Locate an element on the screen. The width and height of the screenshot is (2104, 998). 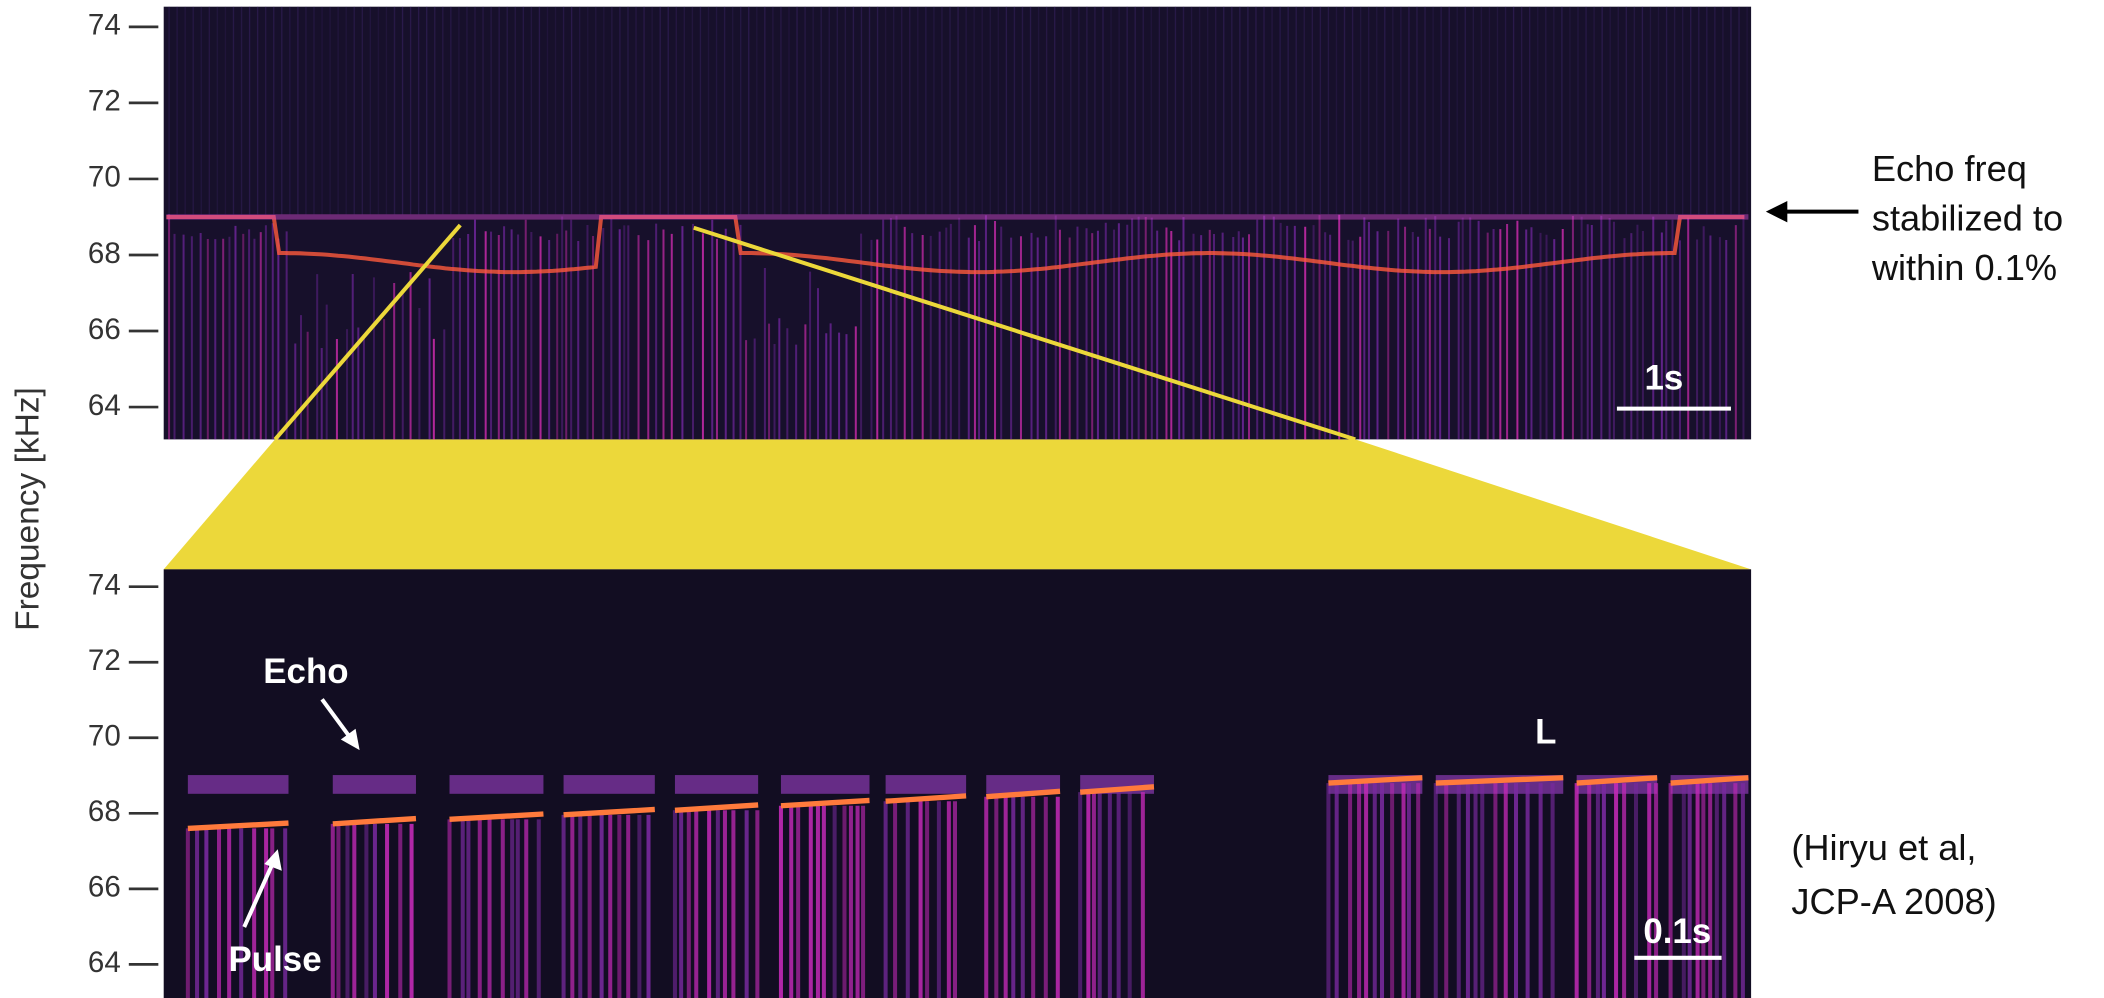
annotation-arrow-head is located at coordinates (1776, 211).